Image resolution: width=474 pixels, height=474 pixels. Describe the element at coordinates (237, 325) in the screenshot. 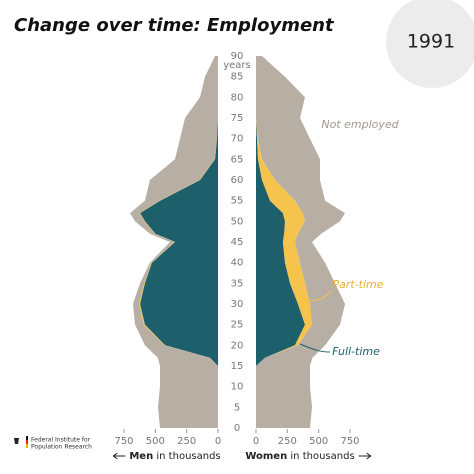

I see `y-tick-label: 25` at that location.